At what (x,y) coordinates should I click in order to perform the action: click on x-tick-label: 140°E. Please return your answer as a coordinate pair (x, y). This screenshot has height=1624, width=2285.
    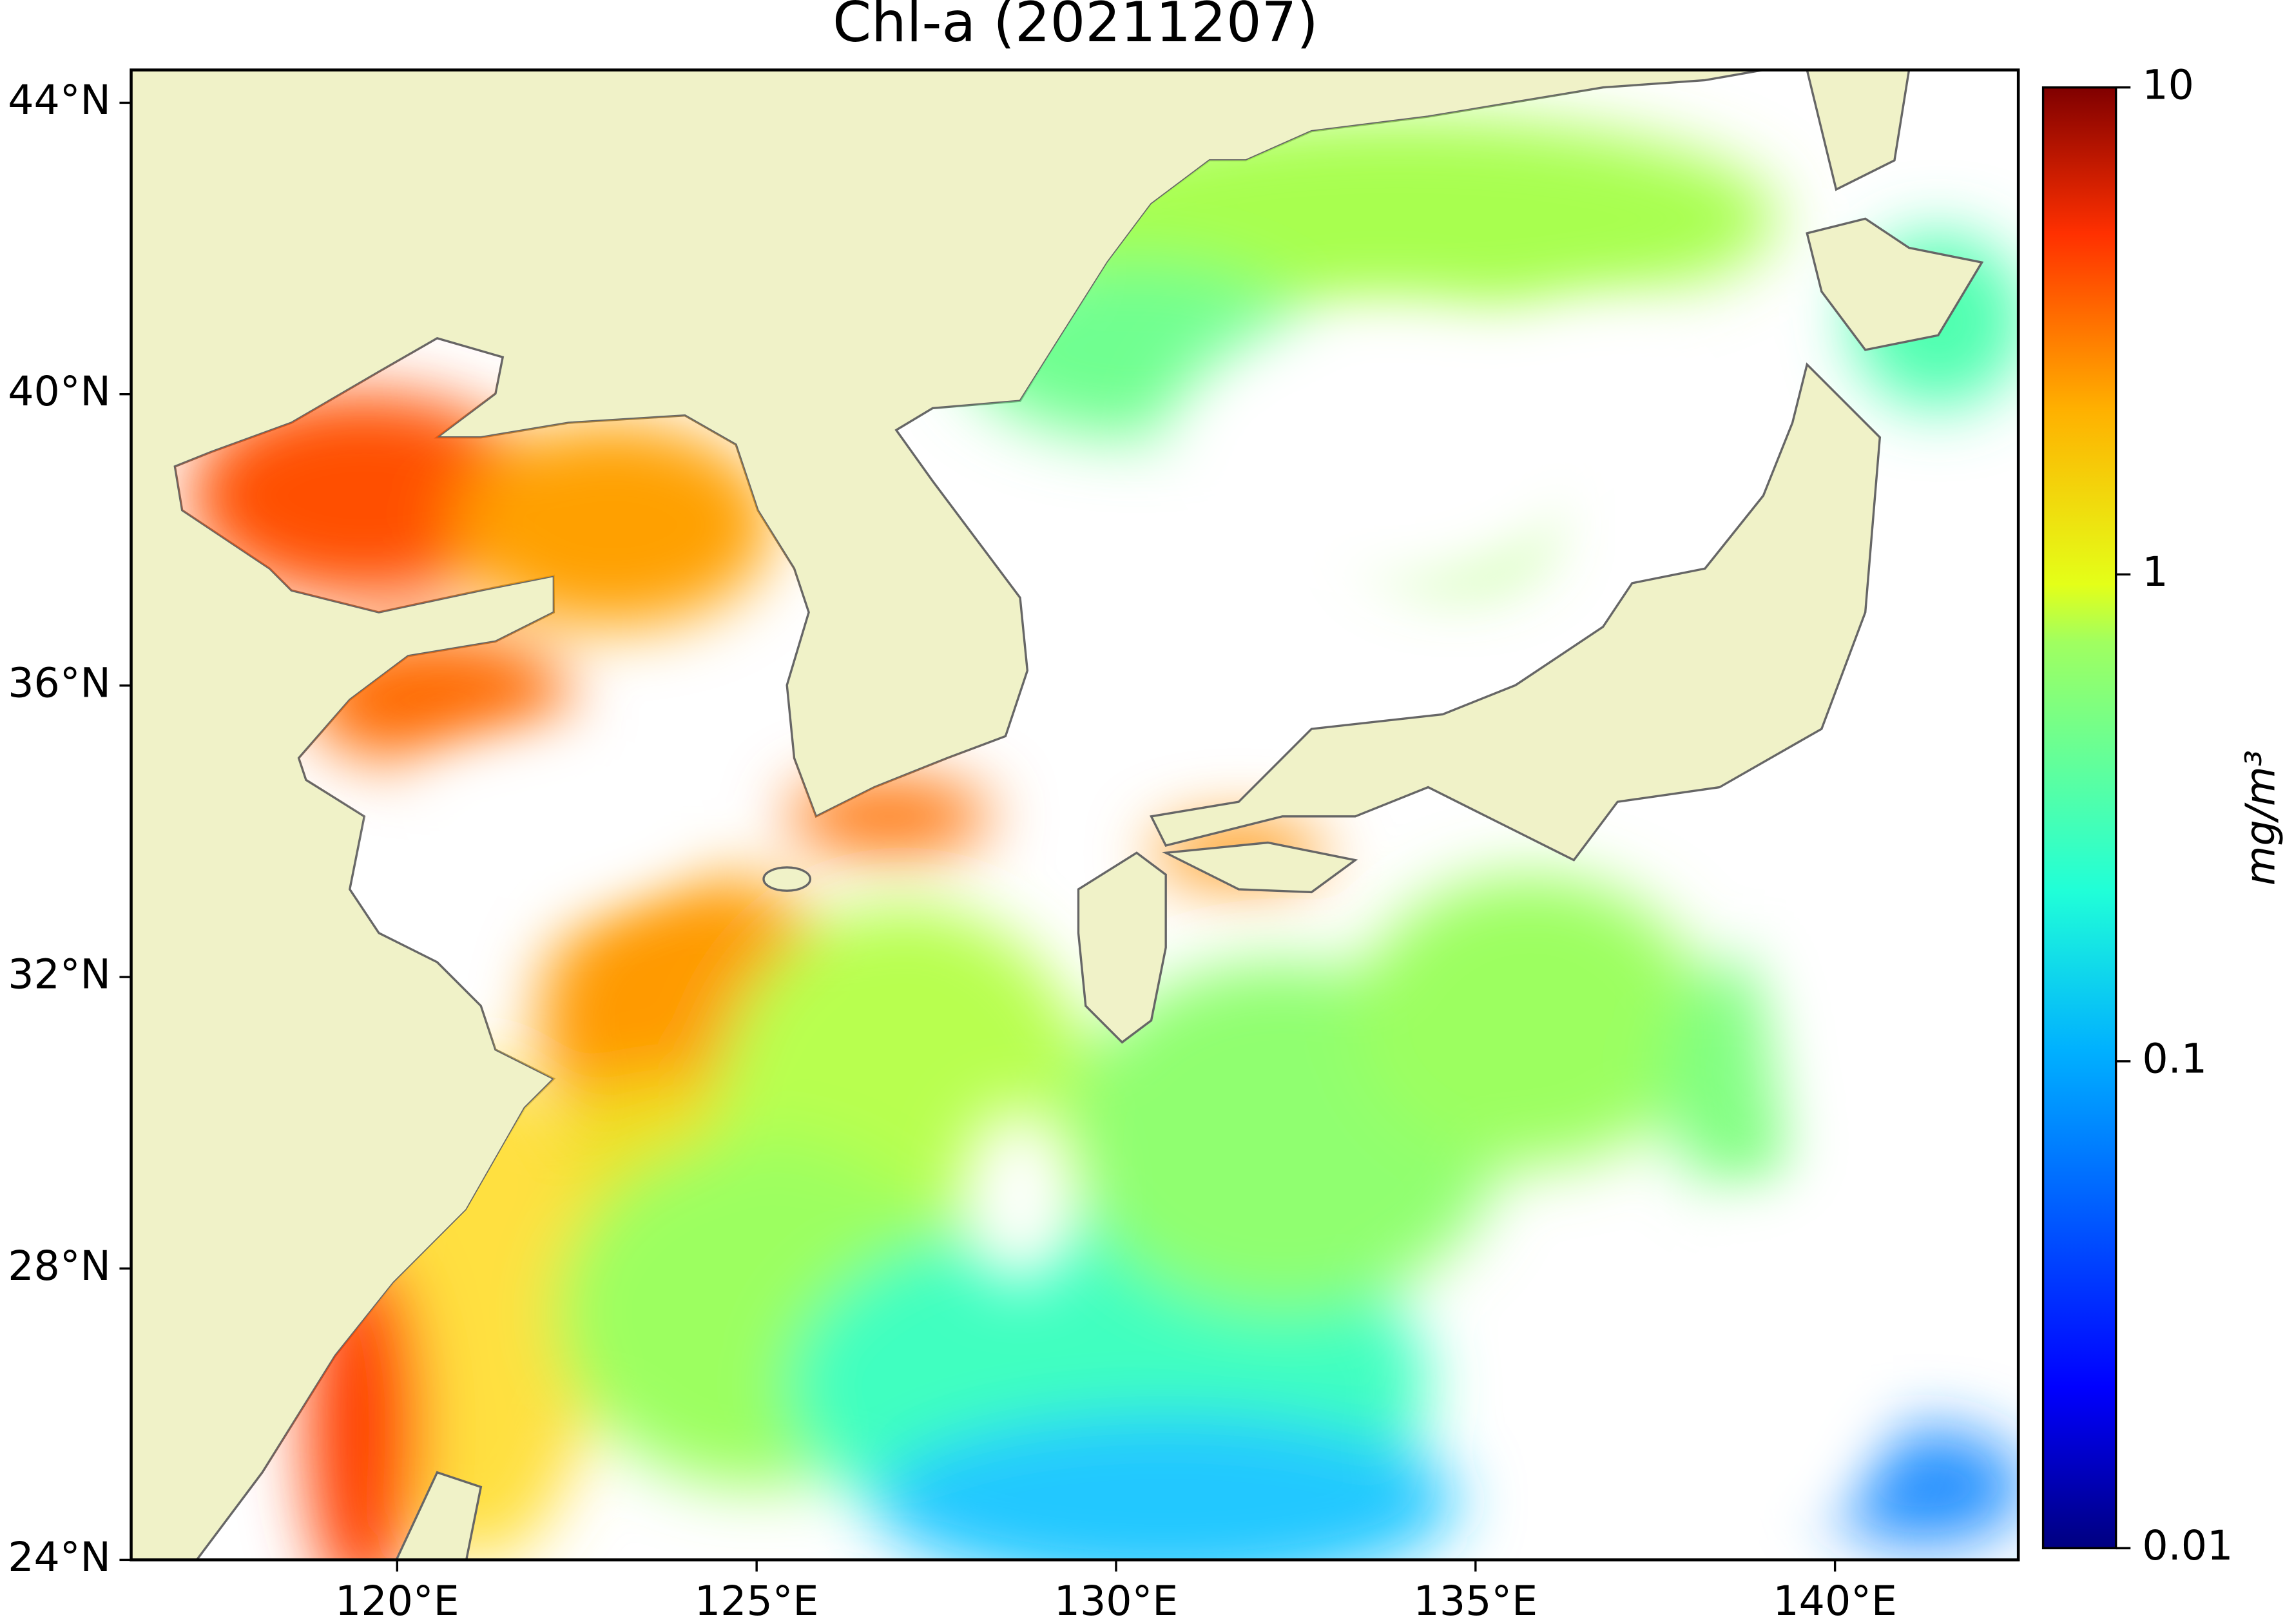
    Looking at the image, I should click on (1835, 1600).